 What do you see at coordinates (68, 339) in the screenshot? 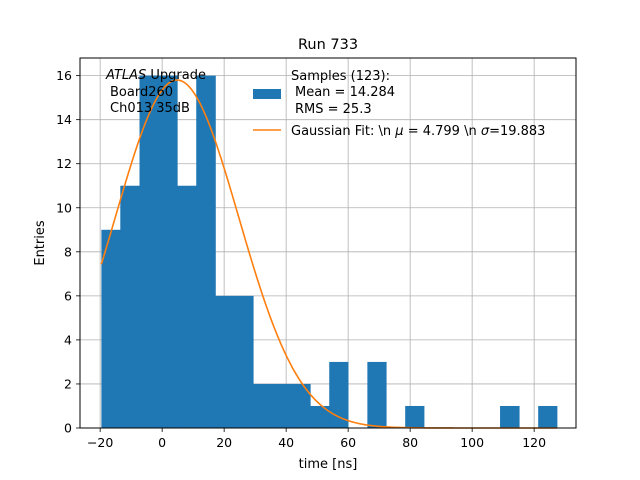
I see `y-tick-label: 4` at bounding box center [68, 339].